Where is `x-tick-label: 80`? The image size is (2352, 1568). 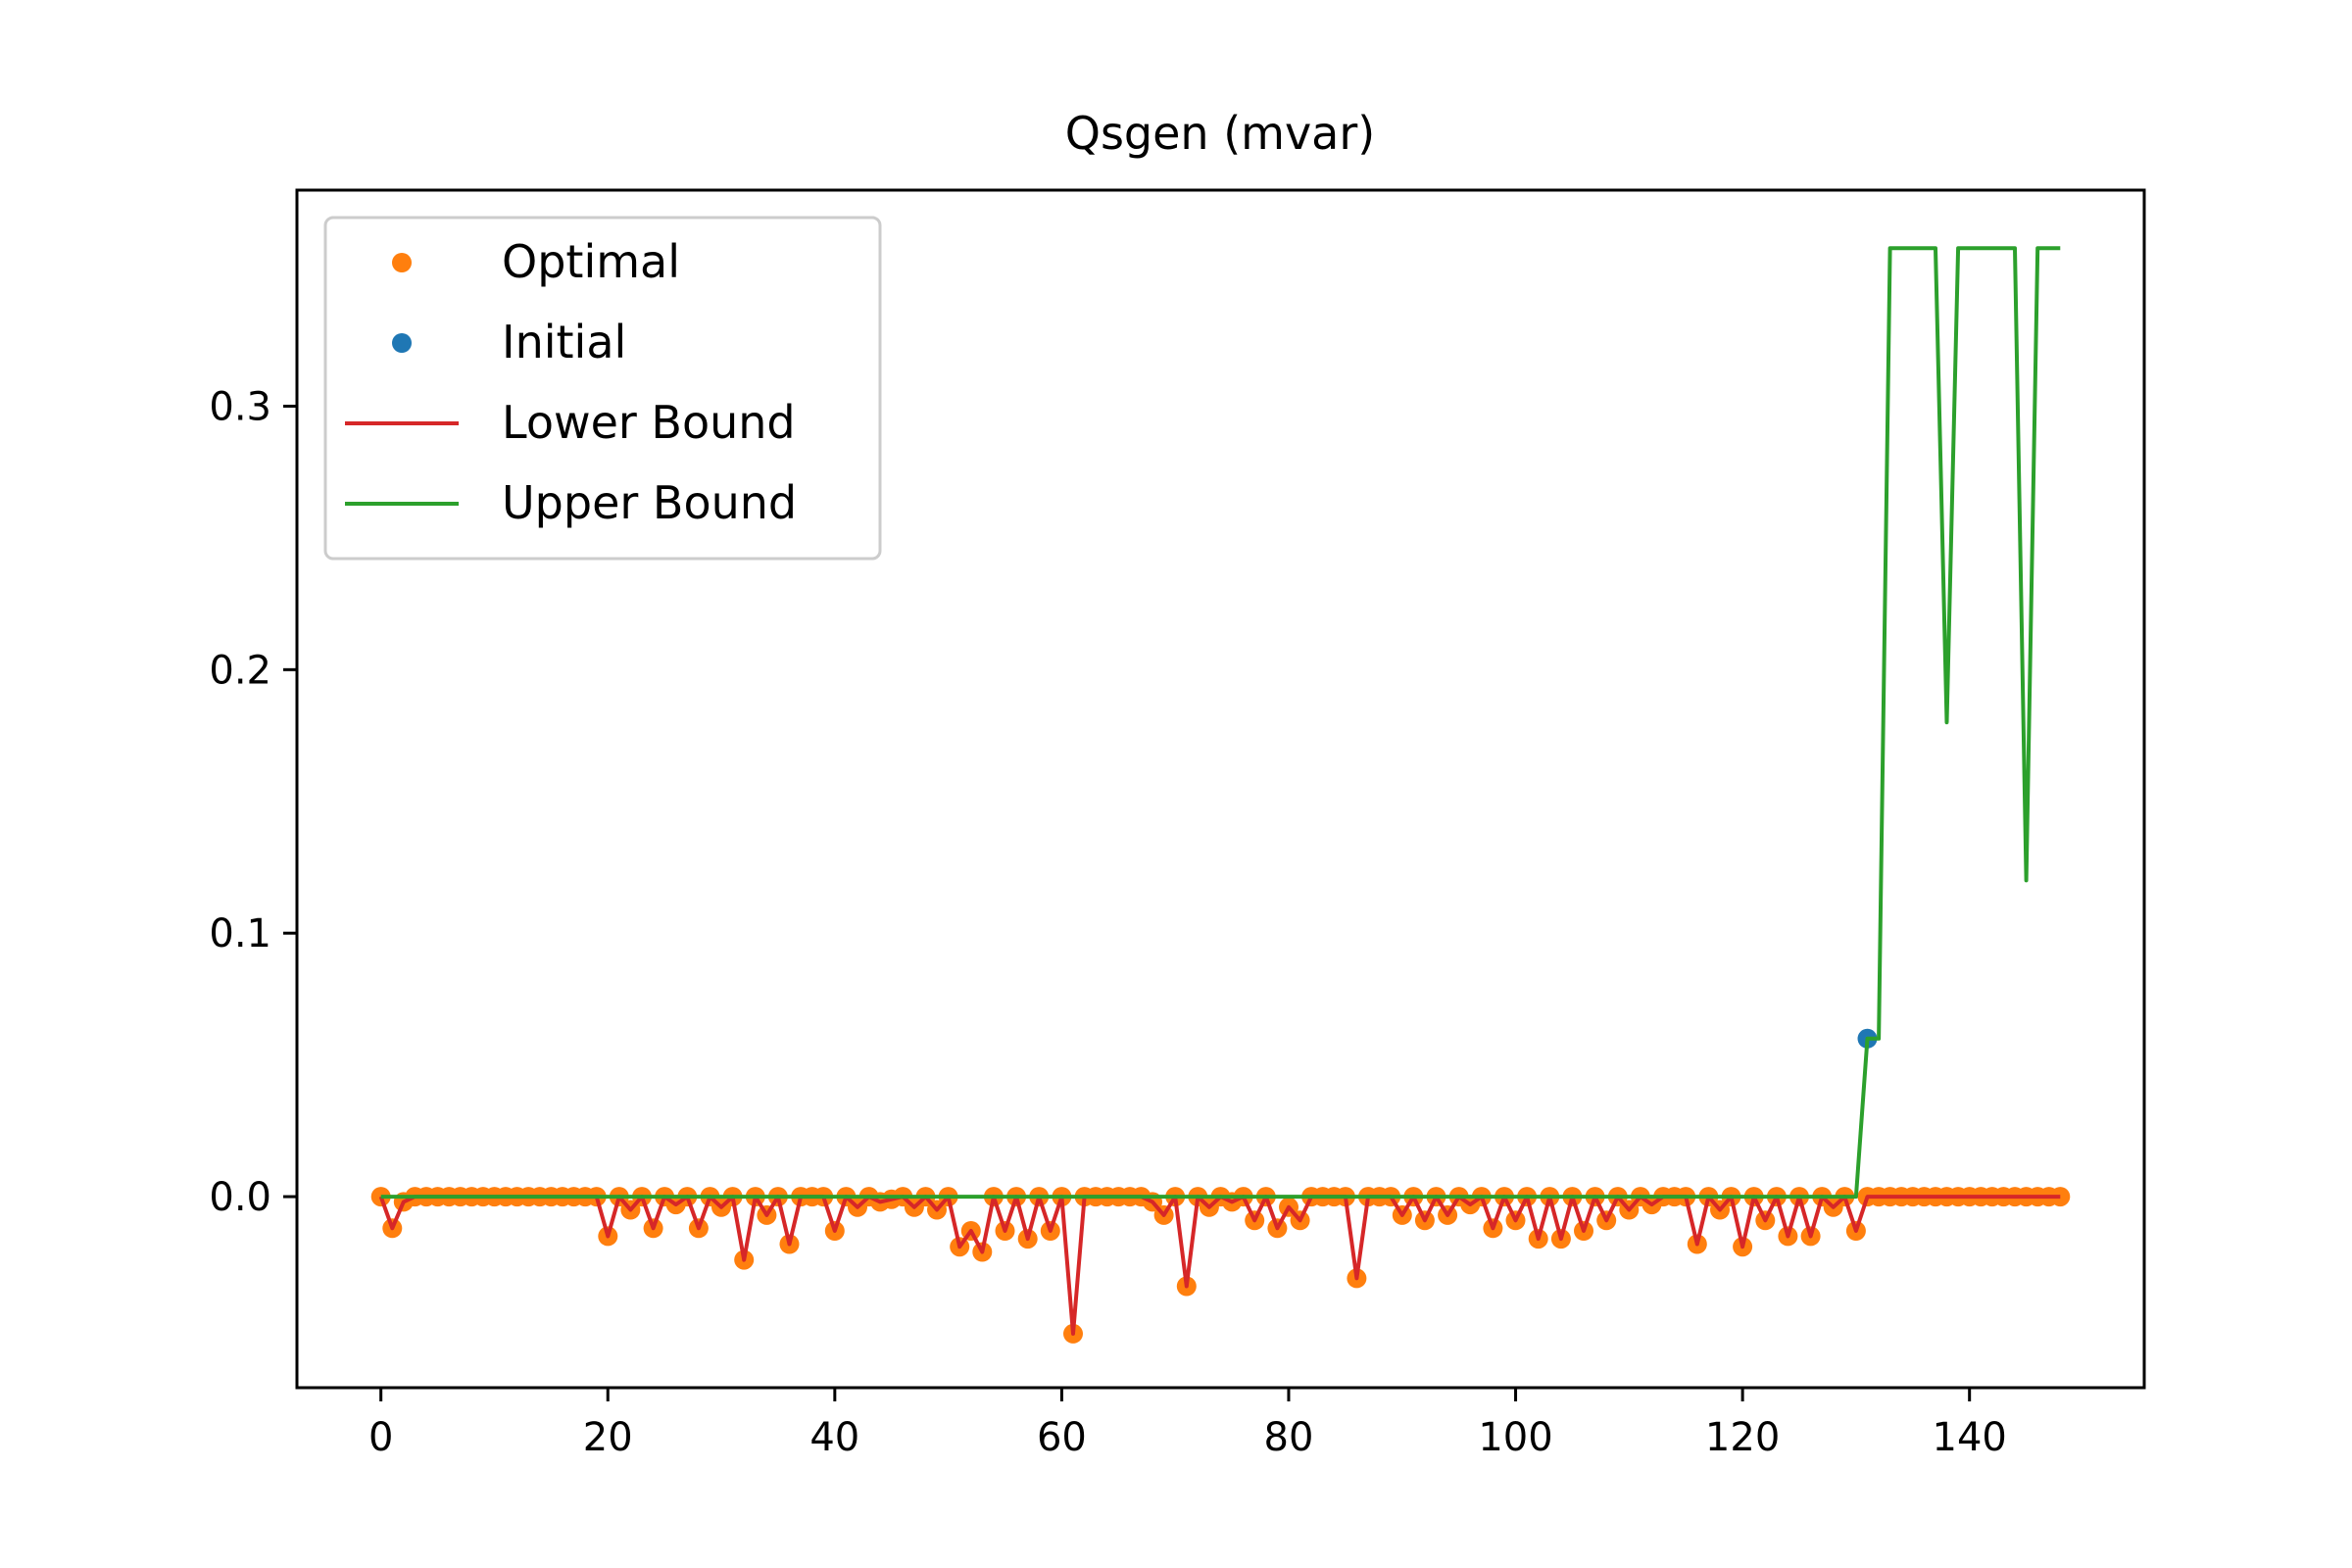 x-tick-label: 80 is located at coordinates (1289, 1437).